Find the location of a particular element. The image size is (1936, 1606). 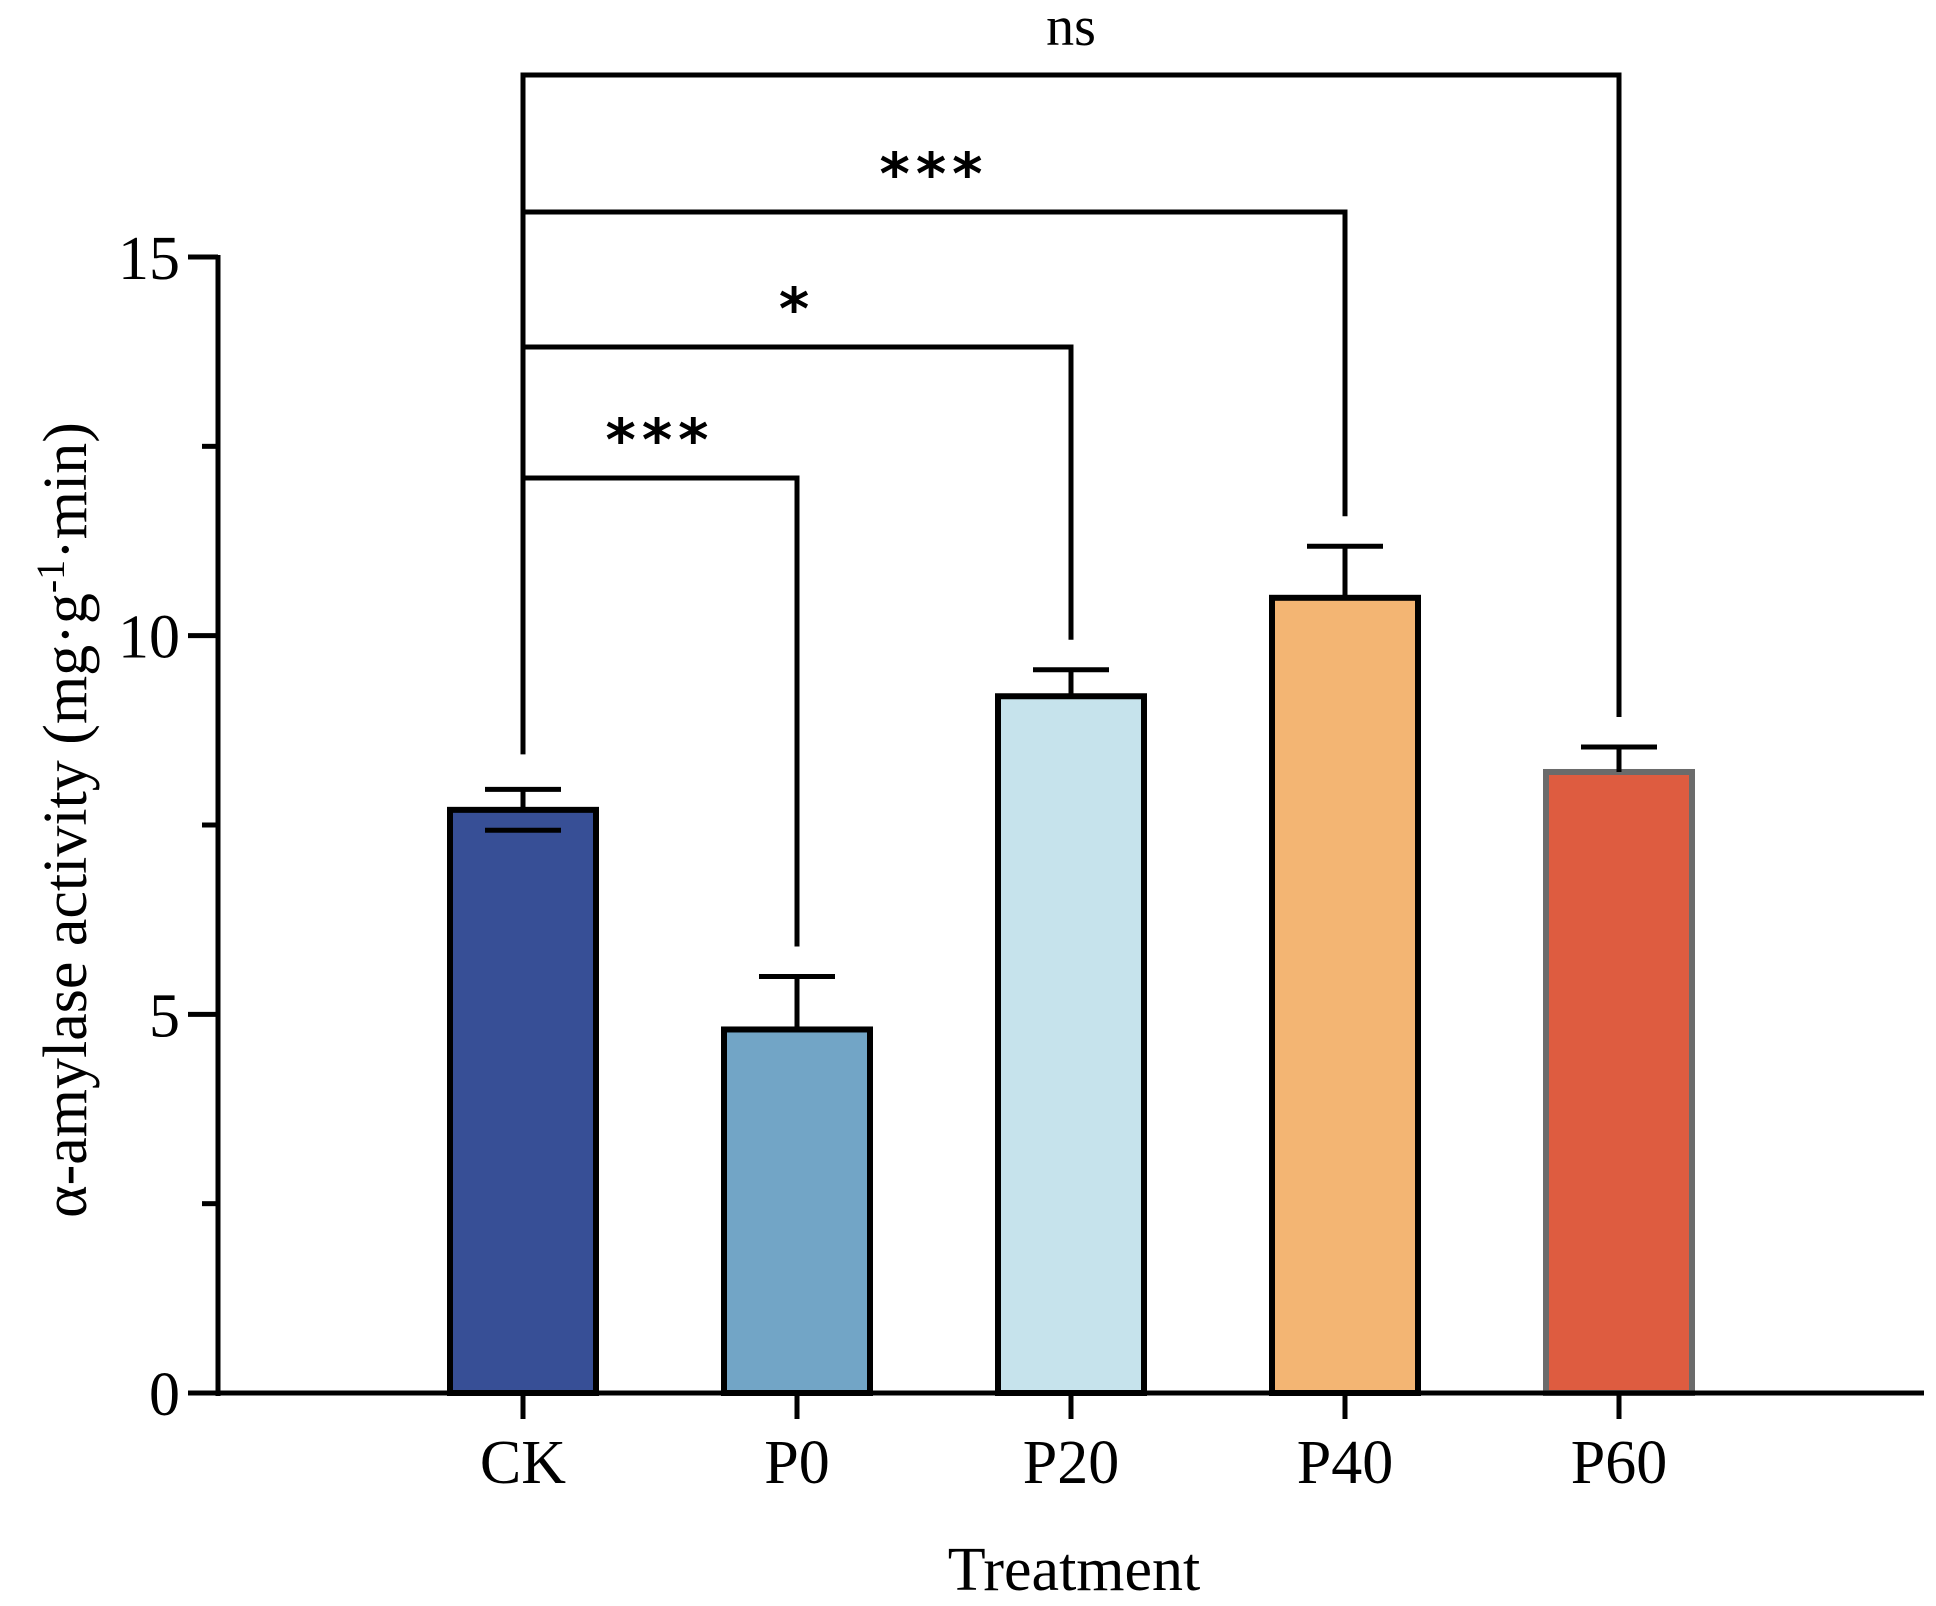

significance-label-ck-p20: * is located at coordinates (797, 309).